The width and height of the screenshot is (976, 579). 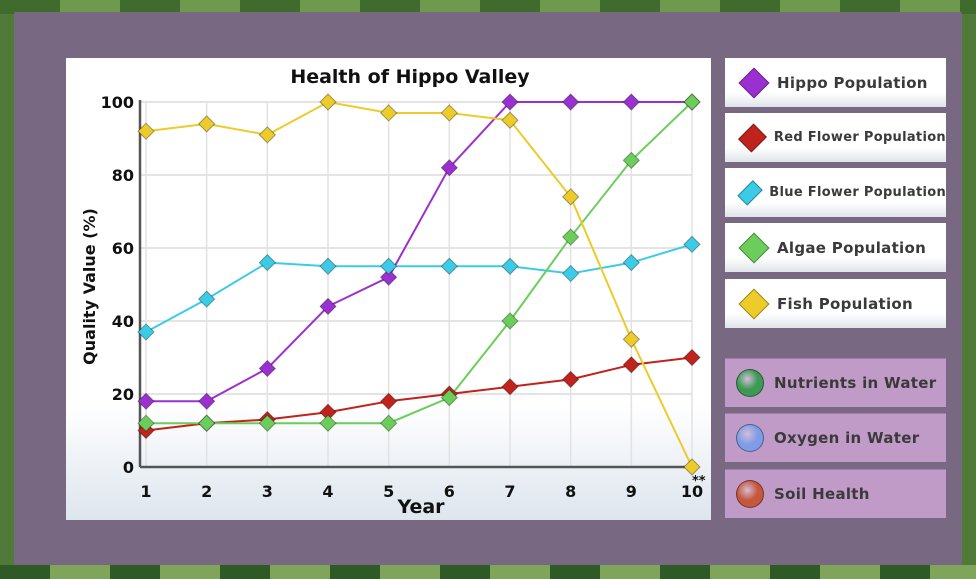 I want to click on legend-item: Oxygen in Water, so click(x=835, y=437).